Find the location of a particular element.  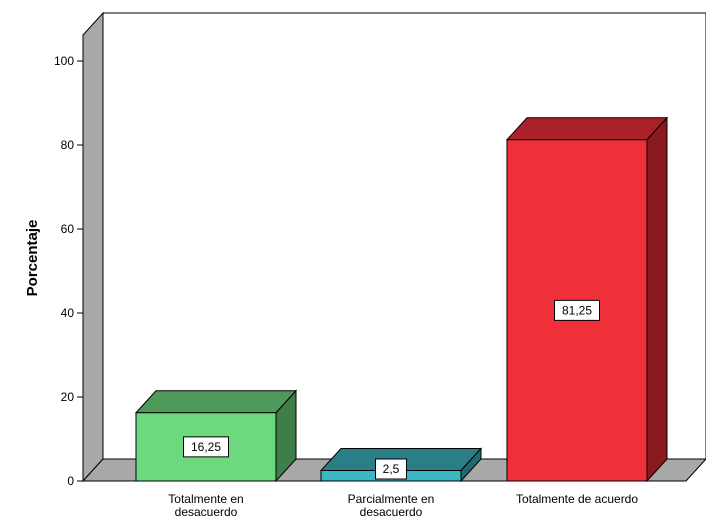

bar-front-face is located at coordinates (206, 447).